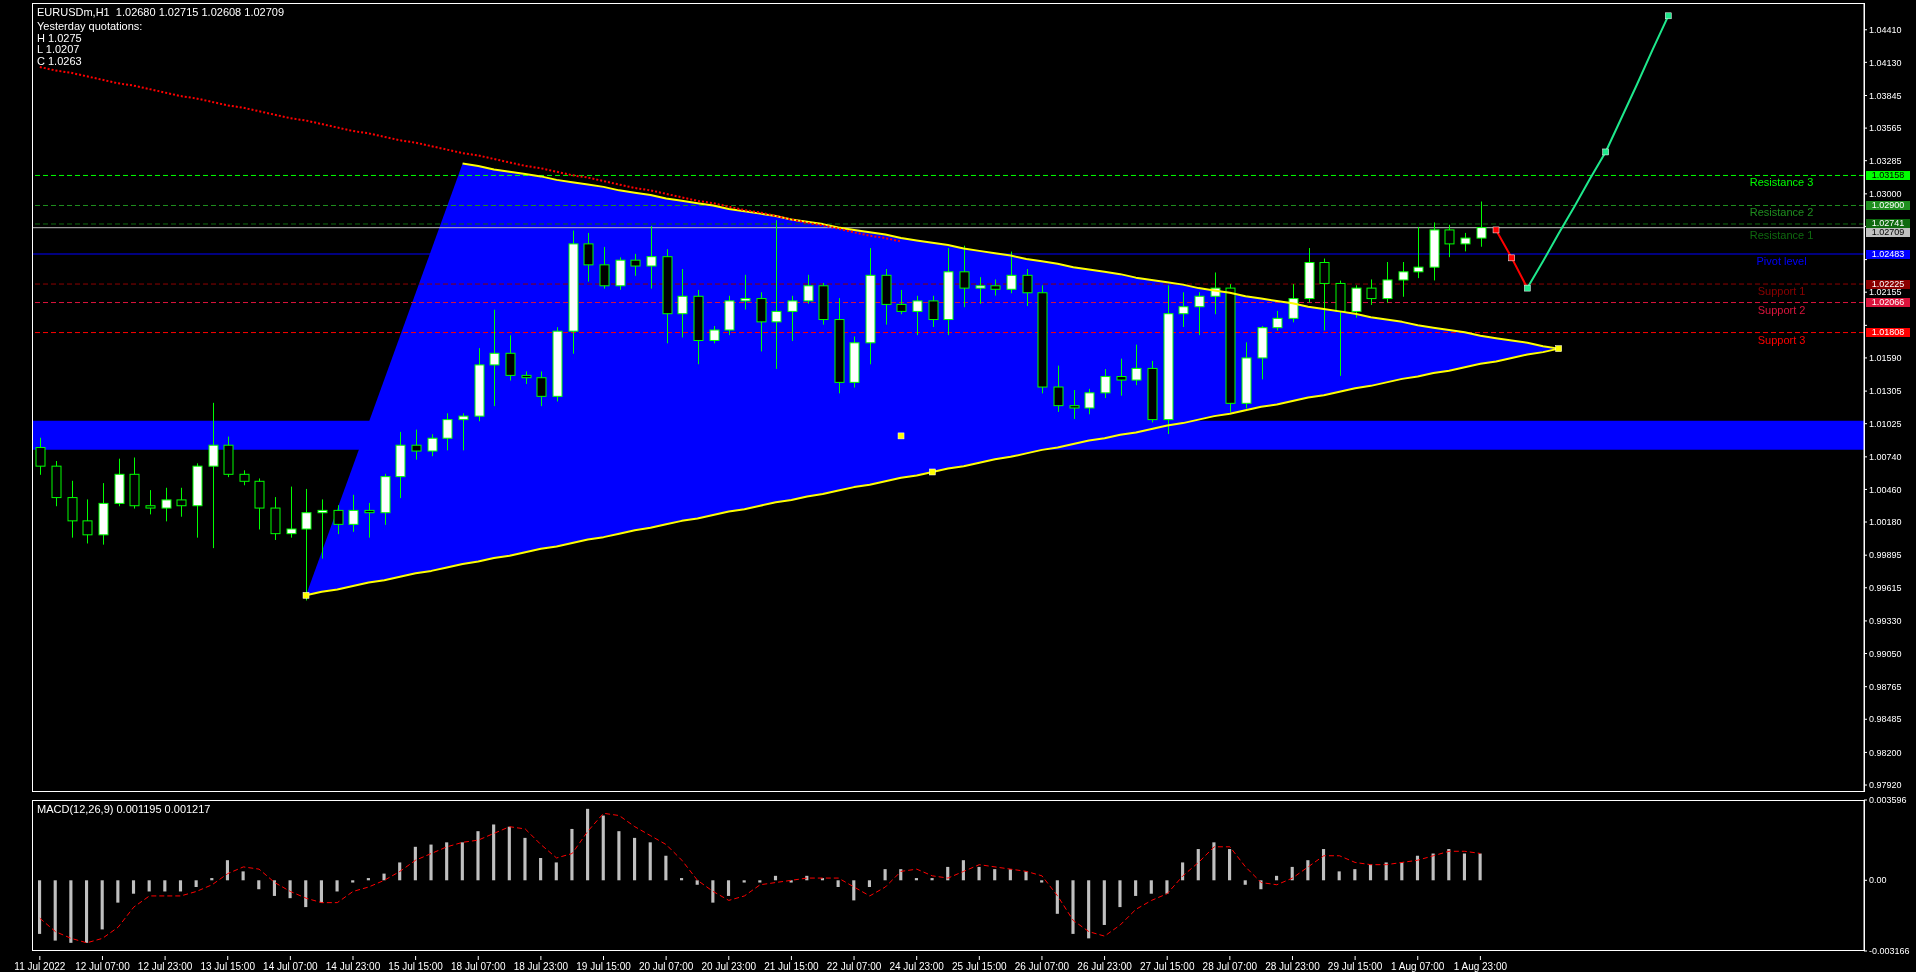 Image resolution: width=1916 pixels, height=972 pixels. I want to click on x-tick-label: 28 Jul 23:00, so click(1293, 966).